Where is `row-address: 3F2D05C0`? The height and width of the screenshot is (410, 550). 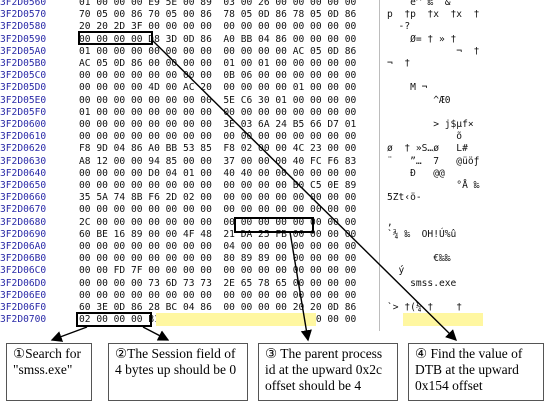 row-address: 3F2D05C0 is located at coordinates (23, 76).